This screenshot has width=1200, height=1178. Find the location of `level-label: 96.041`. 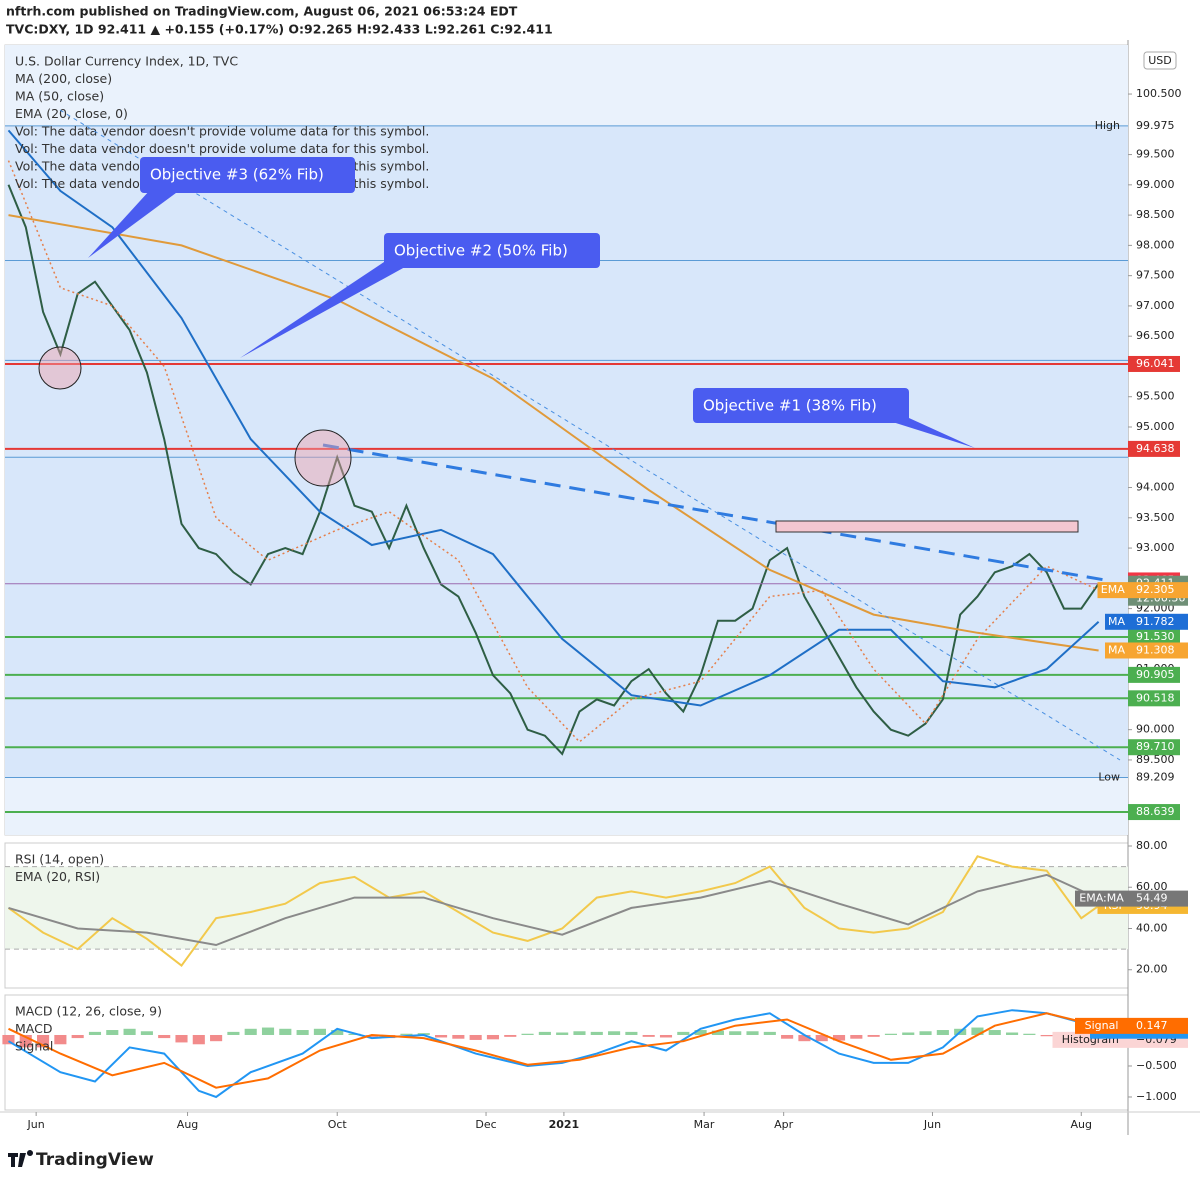

level-label: 96.041 is located at coordinates (1155, 363).